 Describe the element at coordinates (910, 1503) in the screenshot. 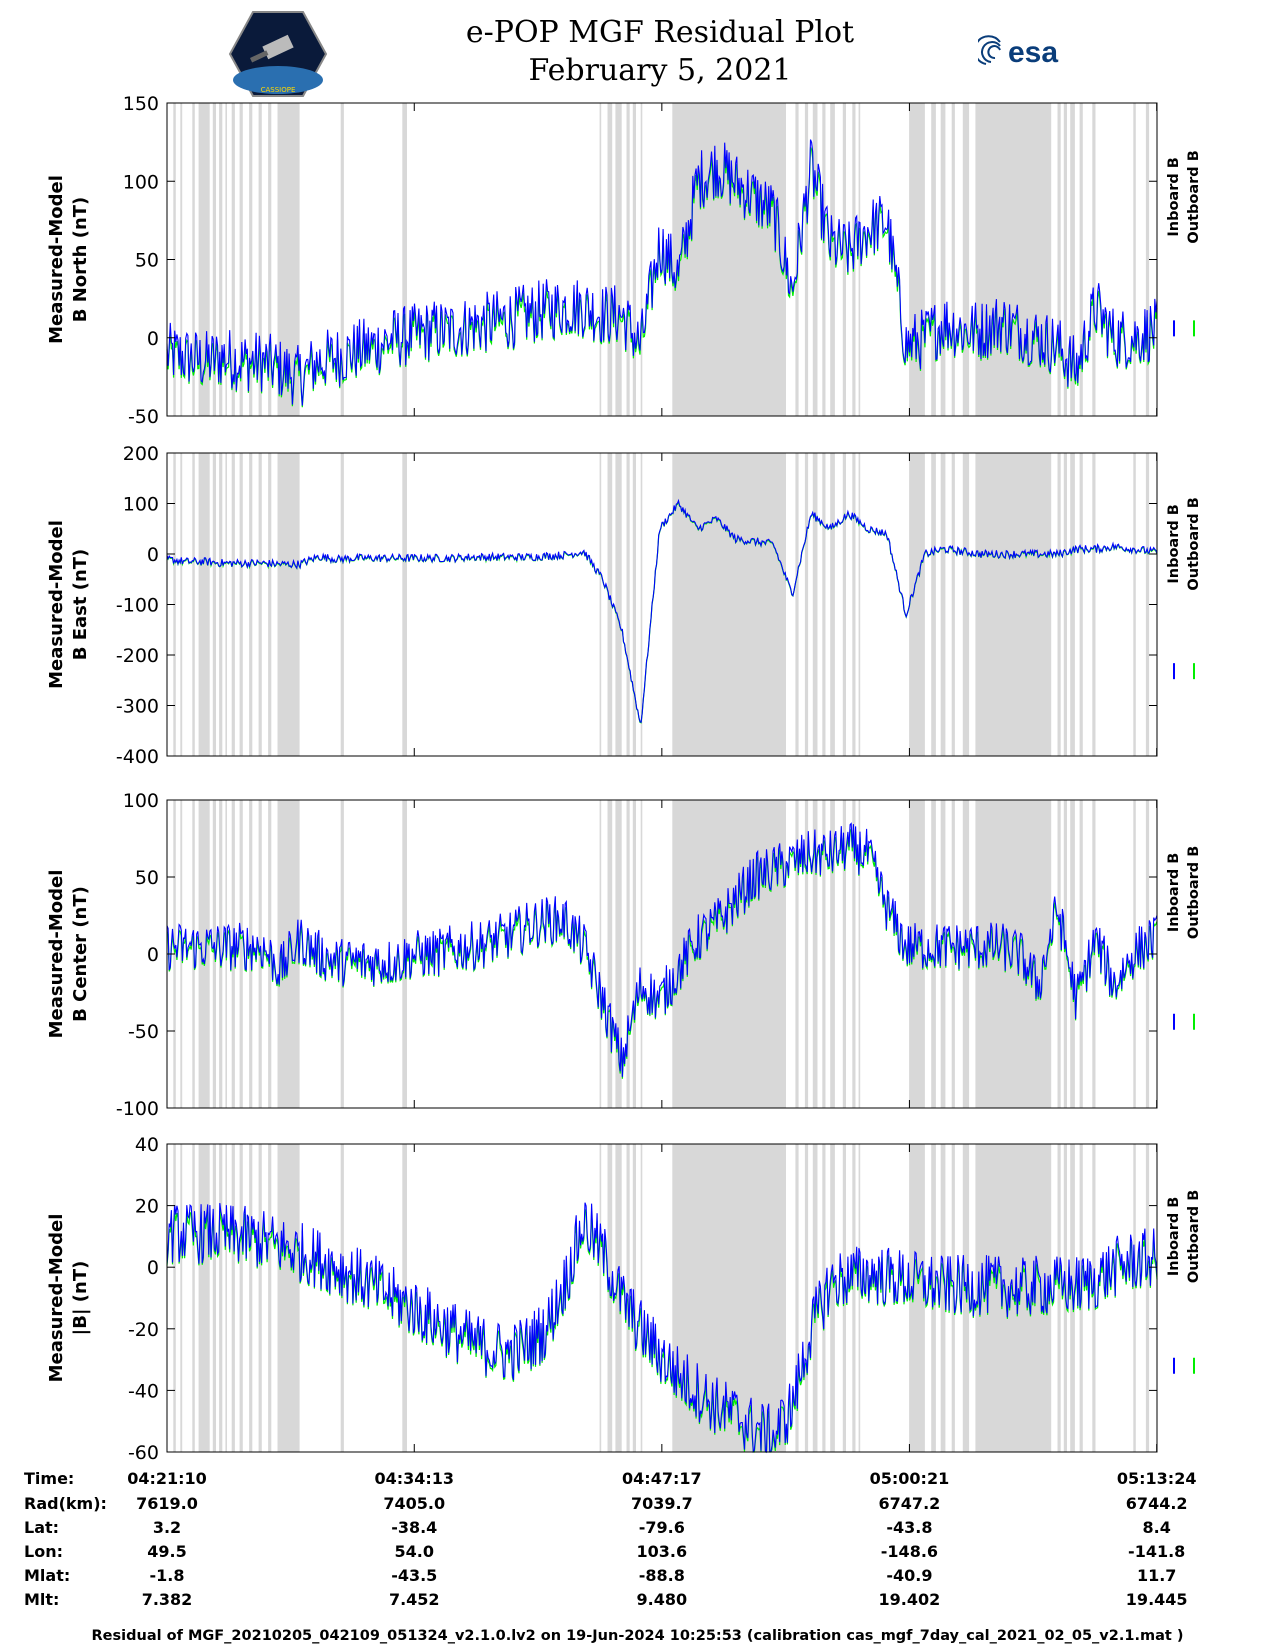

I see `ephemeris-cell: 6747.2` at that location.